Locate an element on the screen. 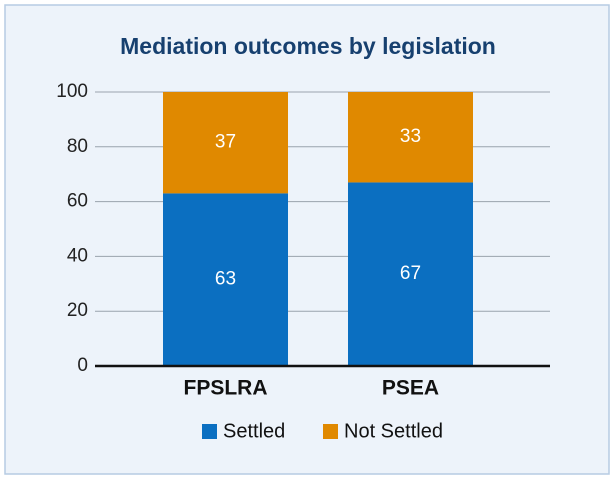 The image size is (614, 481). y-tick-label: 0 is located at coordinates (82, 365).